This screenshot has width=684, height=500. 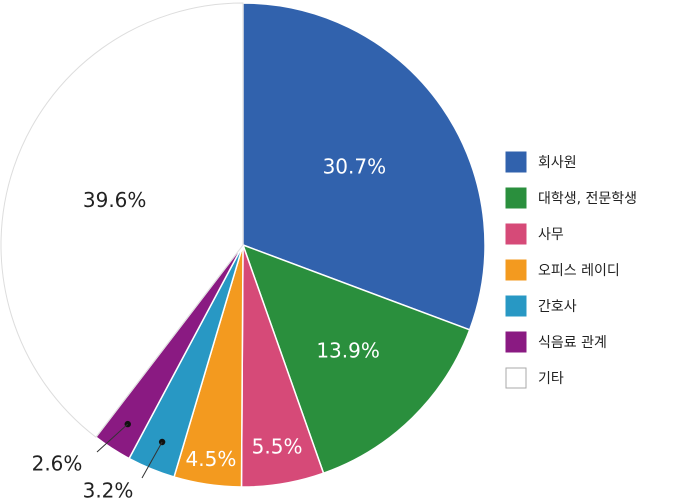 What do you see at coordinates (115, 200) in the screenshot?
I see `slice-label-7: 39.6%` at bounding box center [115, 200].